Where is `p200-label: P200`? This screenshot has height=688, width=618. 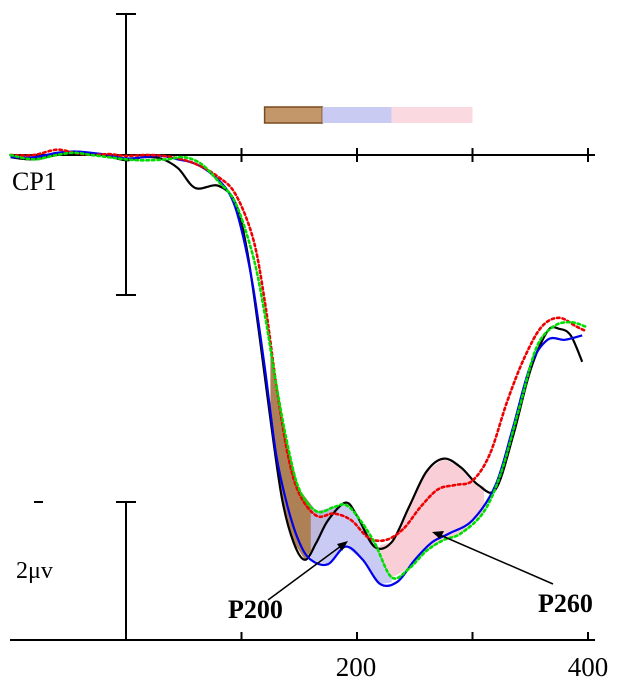 p200-label: P200 is located at coordinates (255, 609).